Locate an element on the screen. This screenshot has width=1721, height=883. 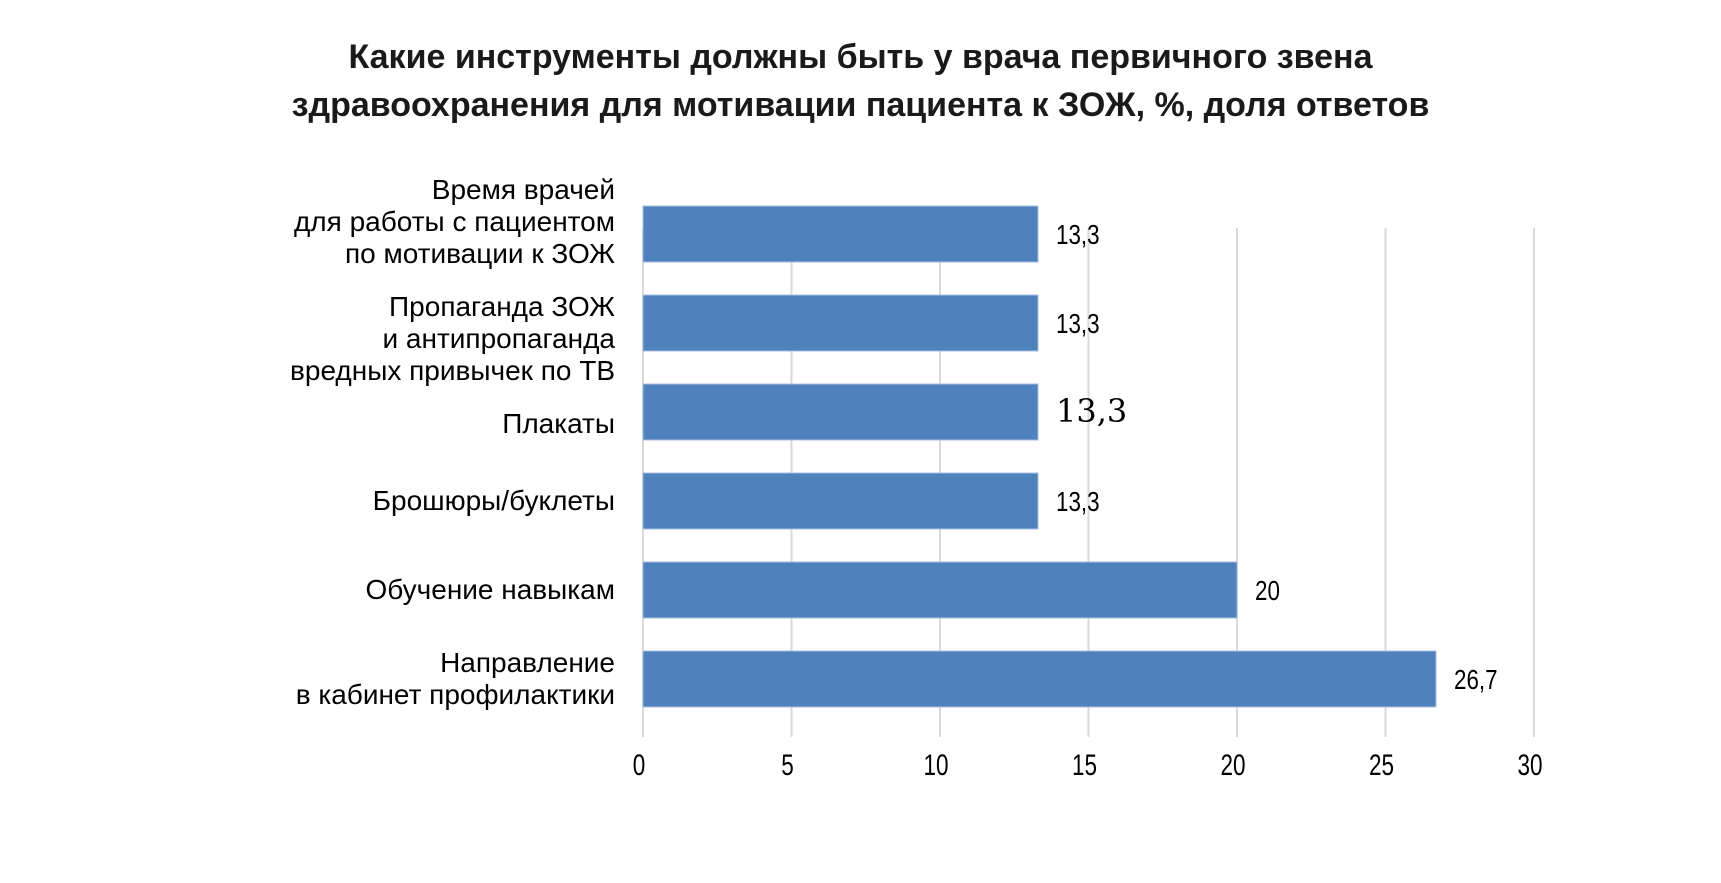
category-label-line: и антипропаганда is located at coordinates (498, 338).